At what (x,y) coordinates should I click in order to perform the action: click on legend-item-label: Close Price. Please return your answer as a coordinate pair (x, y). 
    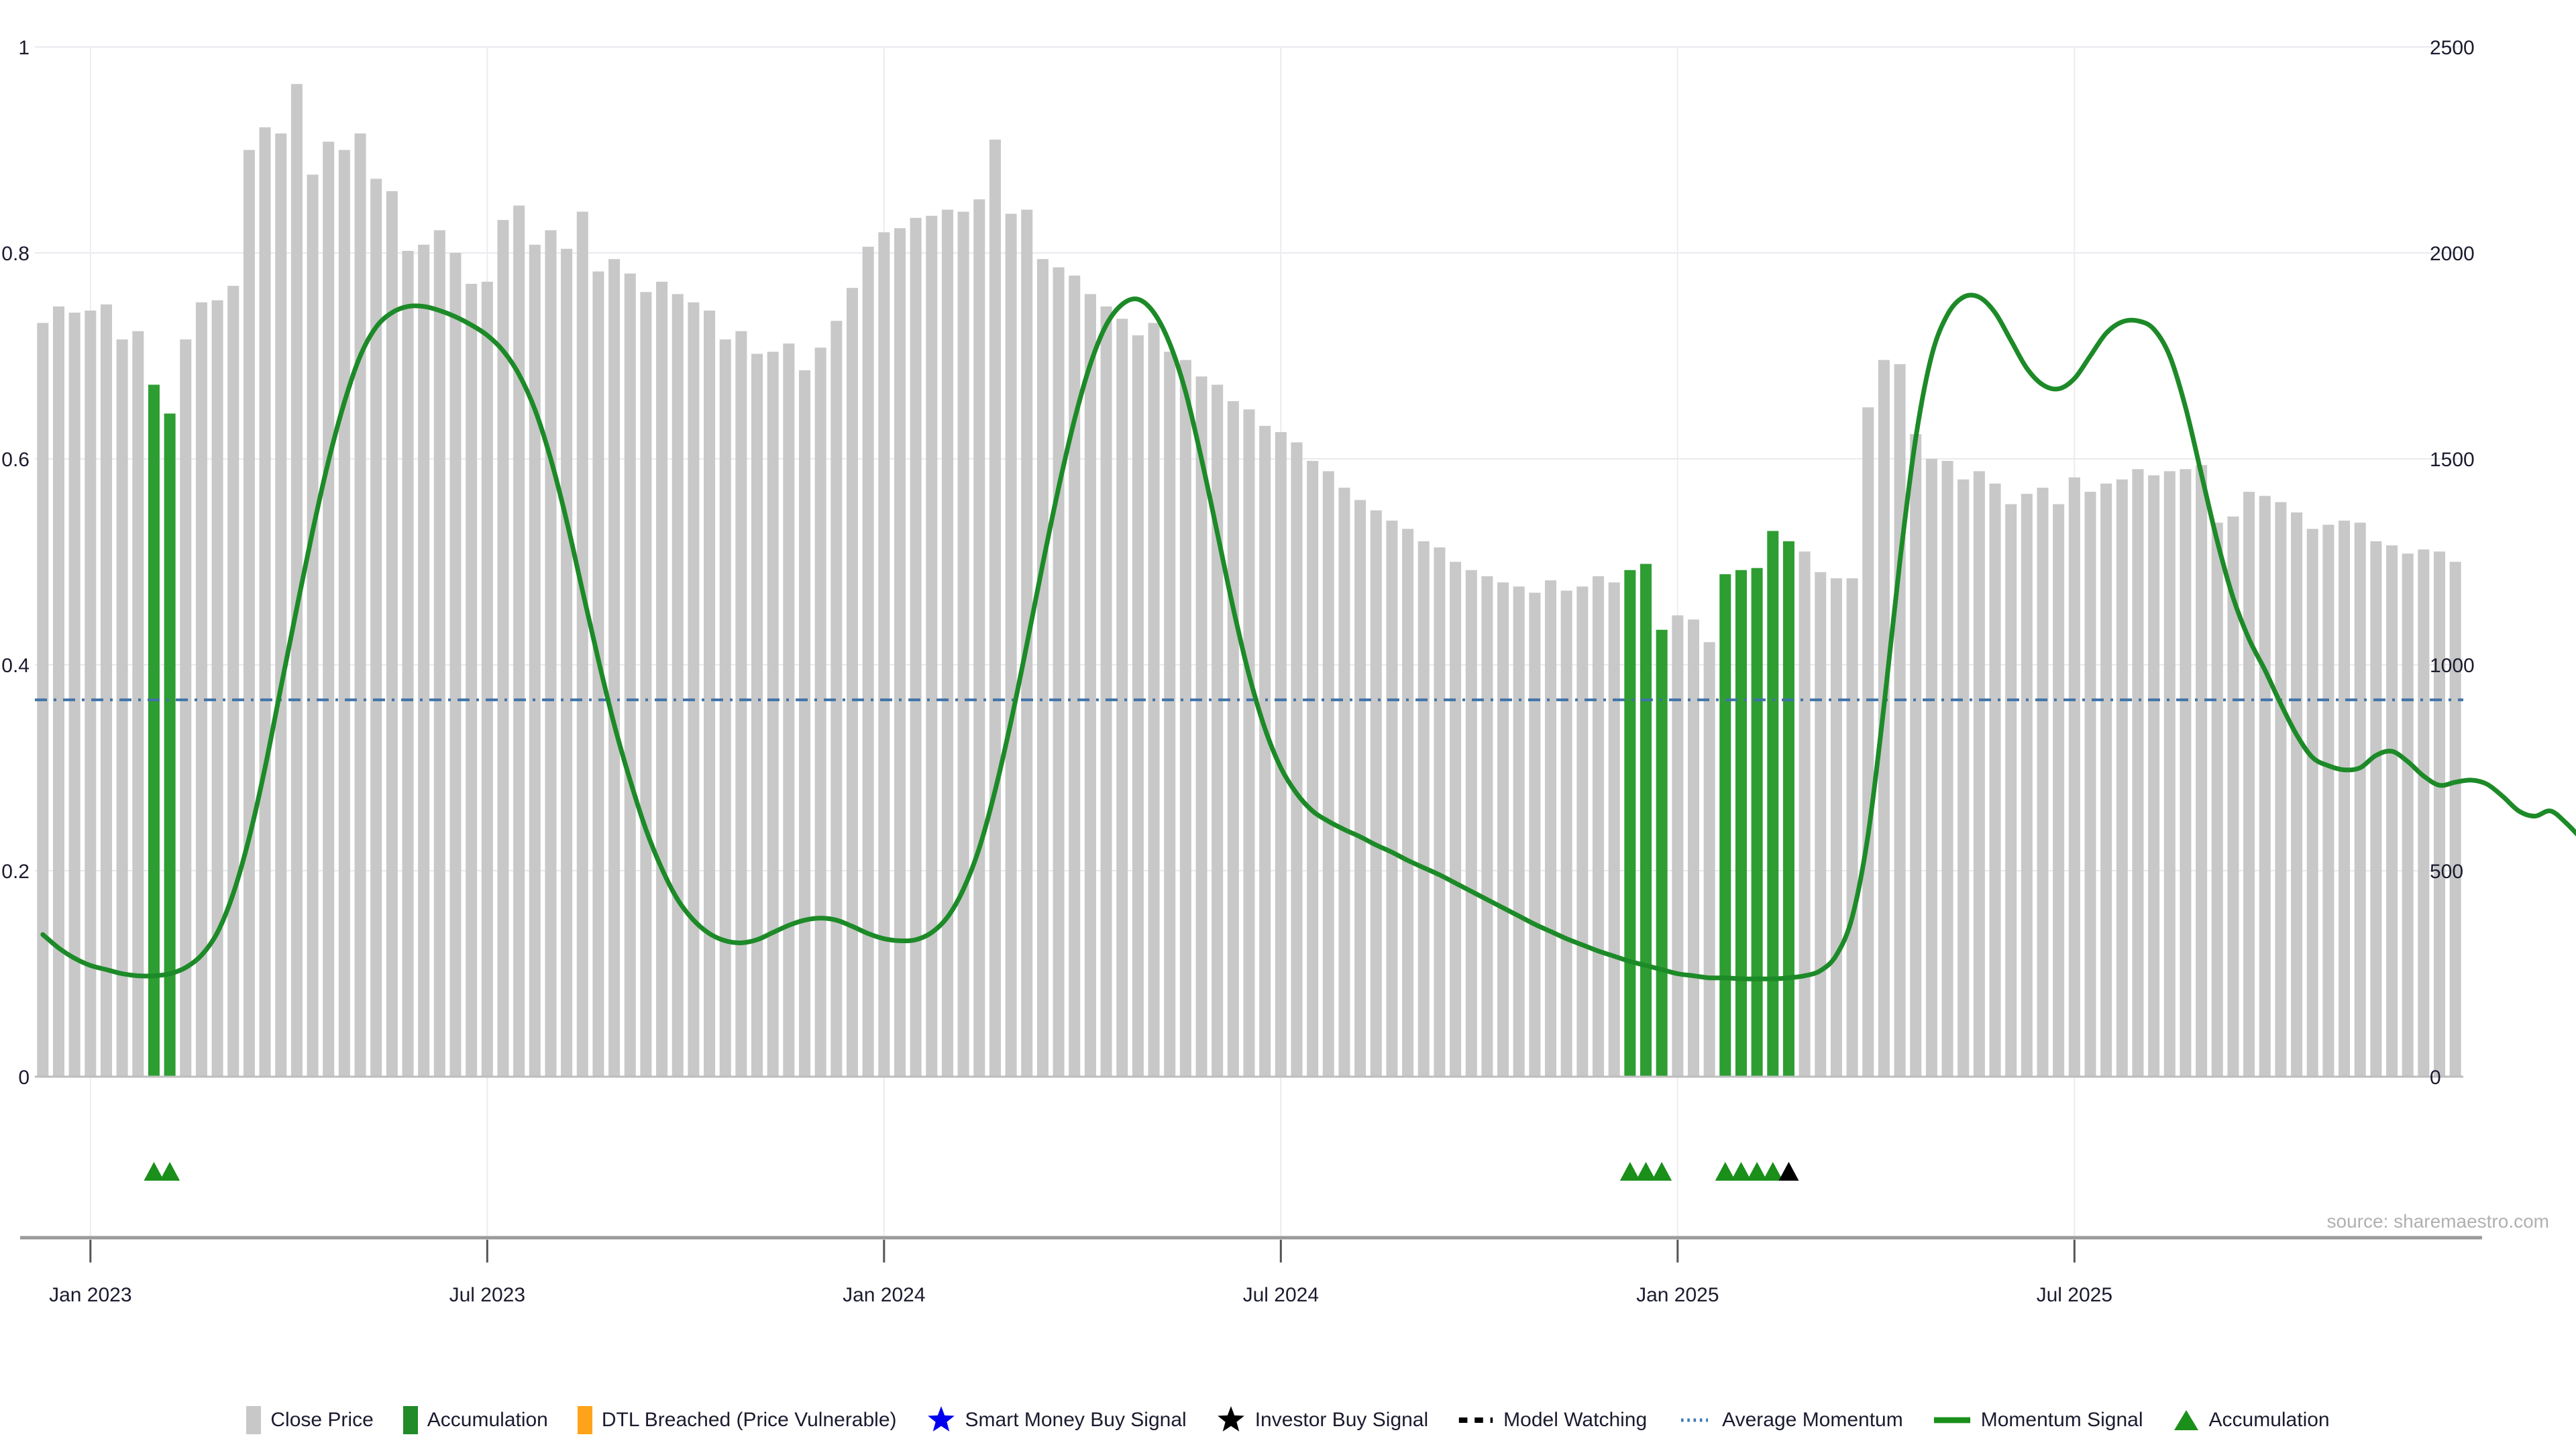
    Looking at the image, I should click on (322, 1420).